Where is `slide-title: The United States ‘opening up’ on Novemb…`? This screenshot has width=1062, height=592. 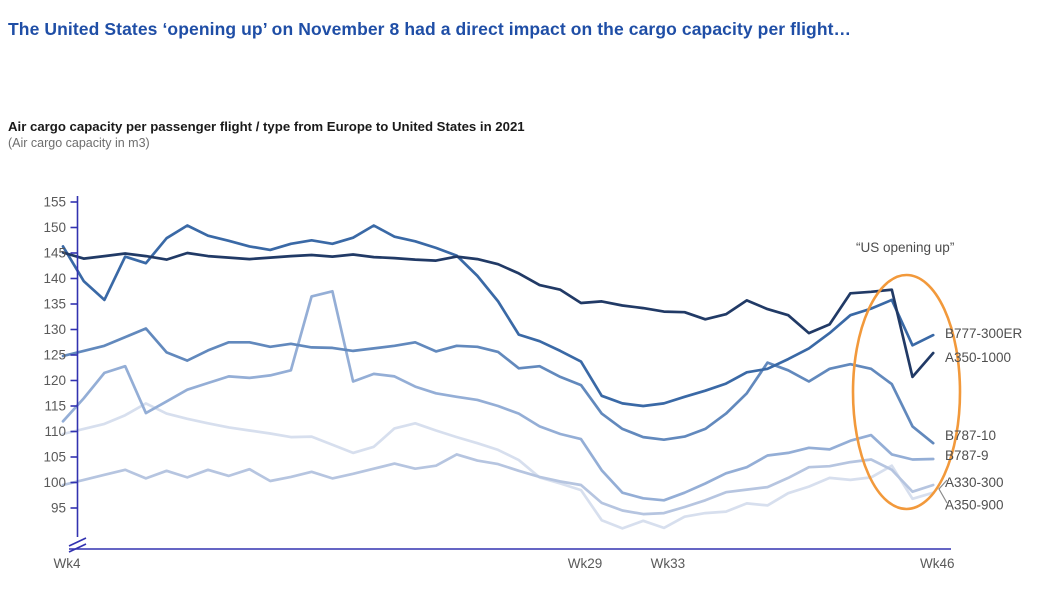 slide-title: The United States ‘opening up’ on Novemb… is located at coordinates (430, 29).